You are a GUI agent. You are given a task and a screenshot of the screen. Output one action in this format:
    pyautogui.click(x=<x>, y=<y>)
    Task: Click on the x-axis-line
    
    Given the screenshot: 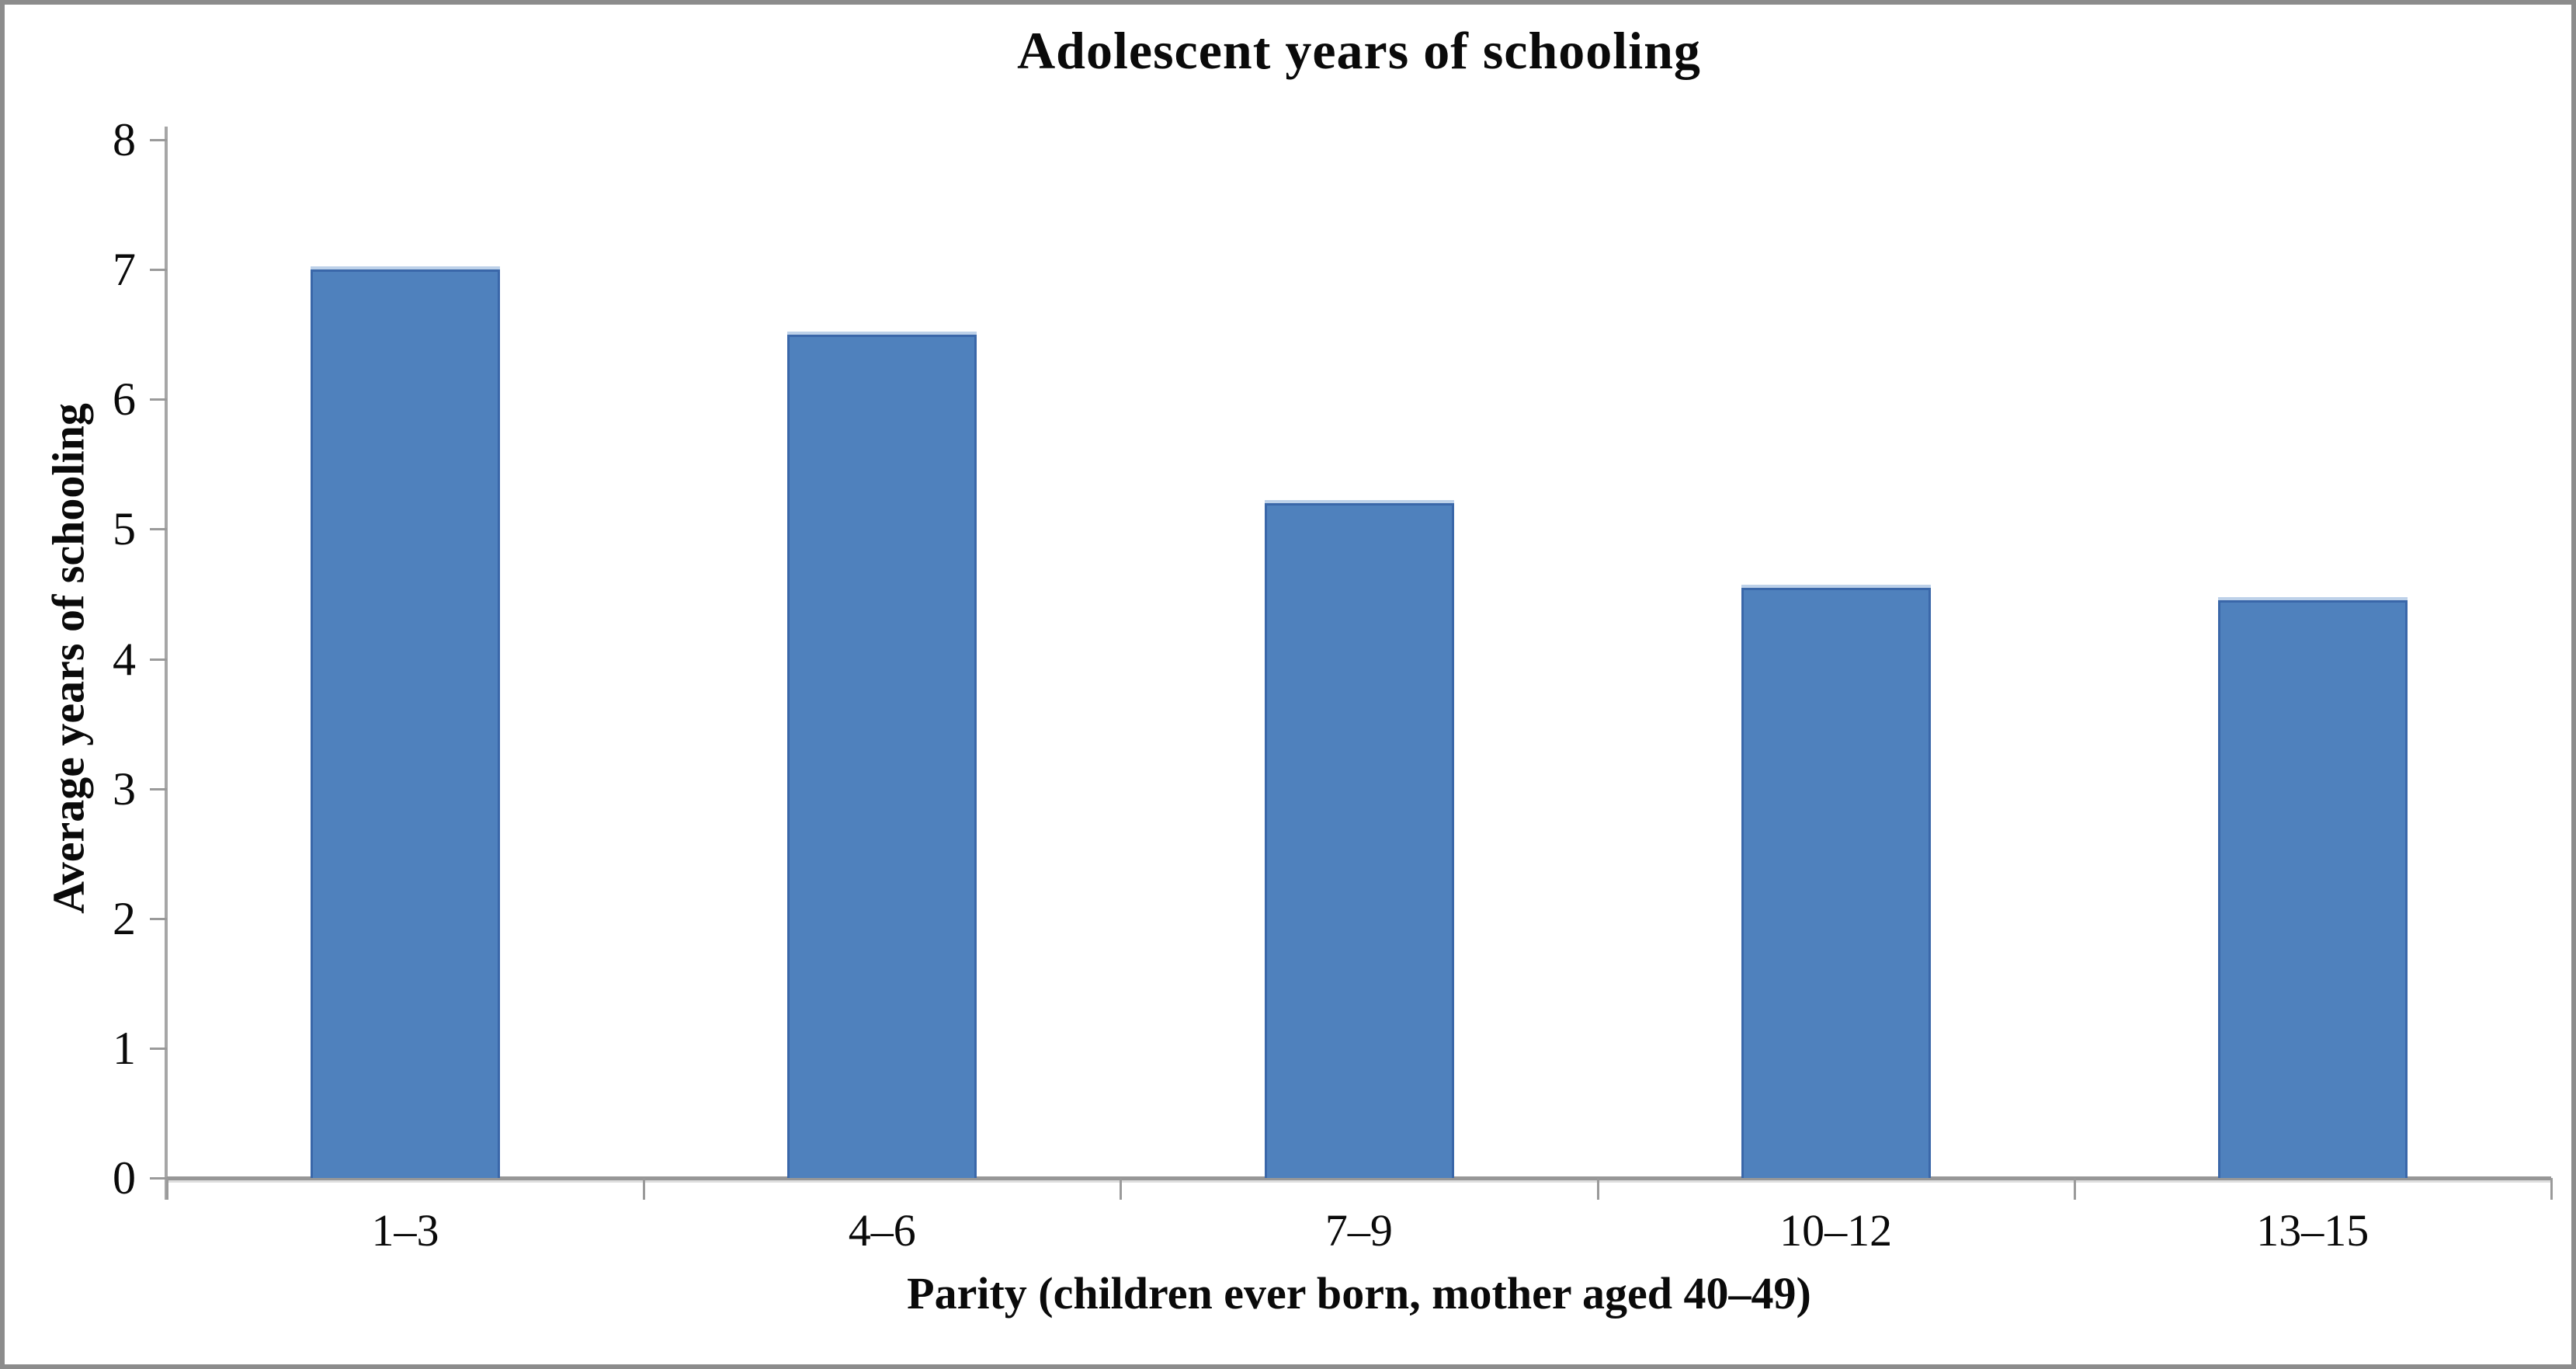 What is the action you would take?
    pyautogui.click(x=1359, y=1178)
    